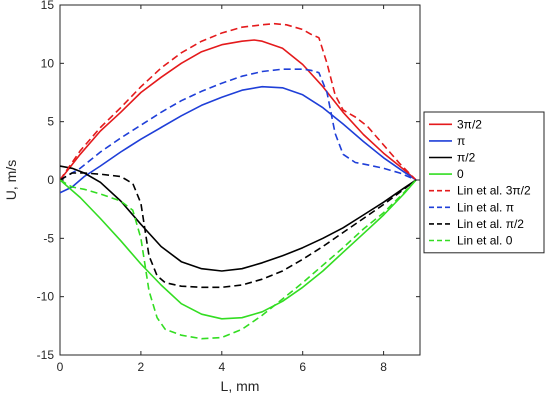 This screenshot has height=400, width=550. What do you see at coordinates (494, 191) in the screenshot?
I see `legend-entry-label: Lin et al. 3π/2` at bounding box center [494, 191].